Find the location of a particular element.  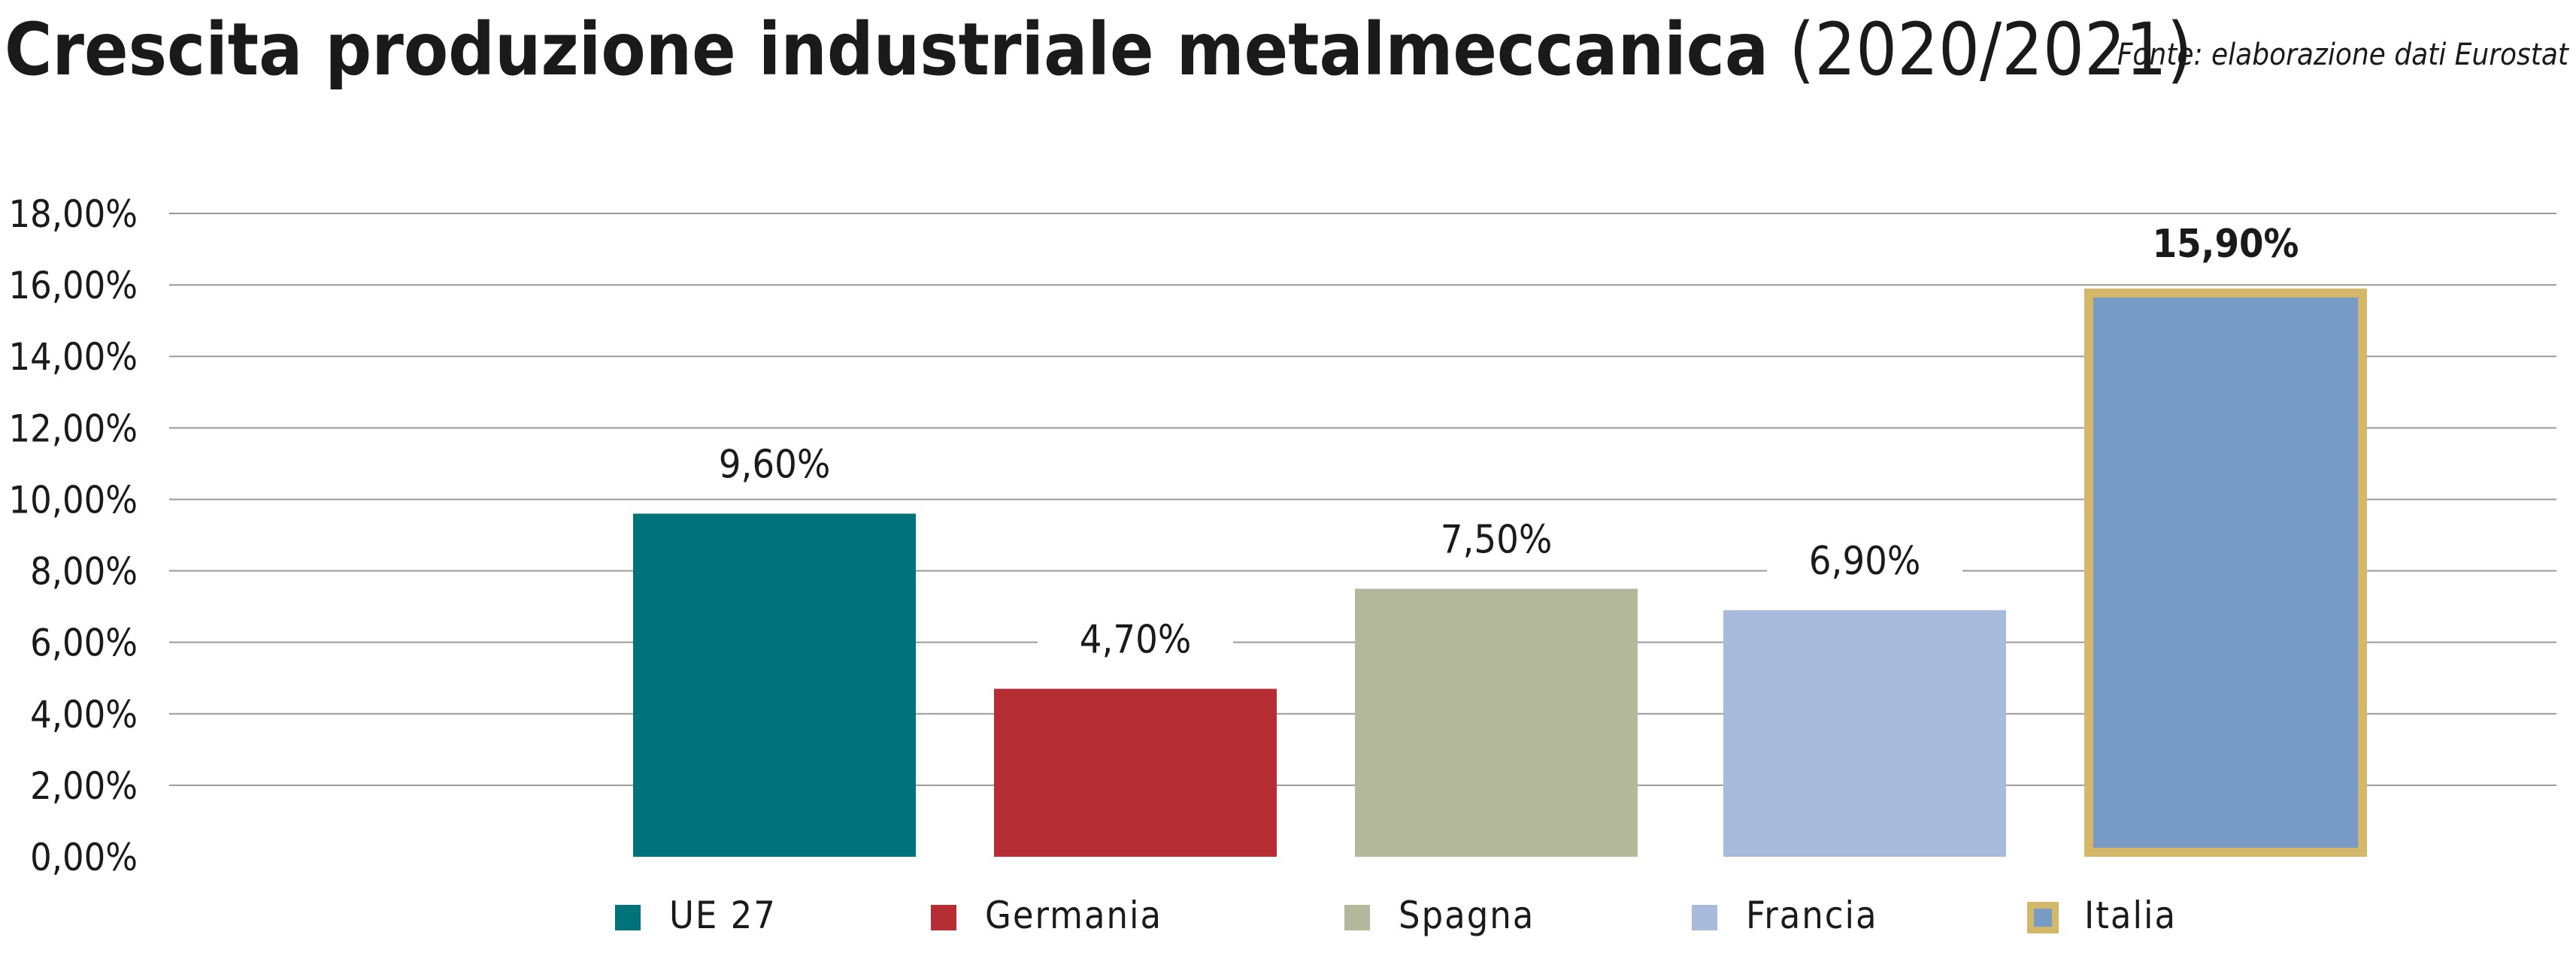

legend-label-francia: Francia is located at coordinates (1812, 915).